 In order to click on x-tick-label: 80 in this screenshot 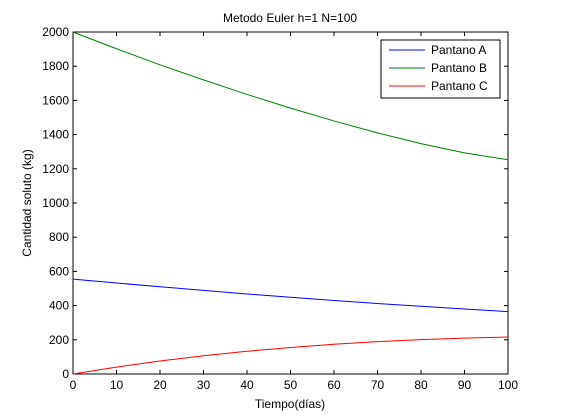, I will do `click(421, 385)`.